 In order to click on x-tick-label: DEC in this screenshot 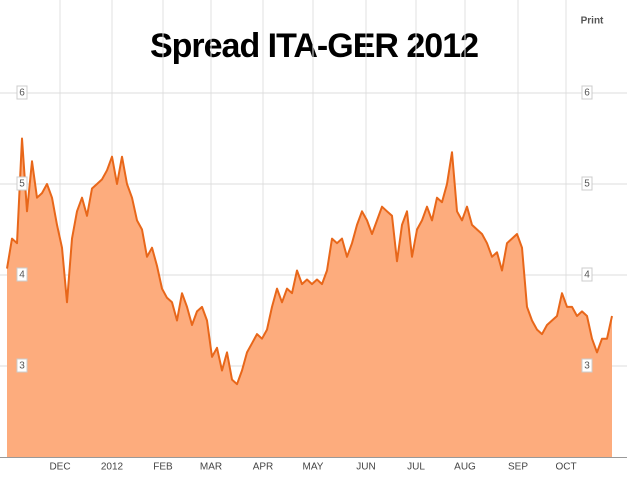, I will do `click(59, 467)`.